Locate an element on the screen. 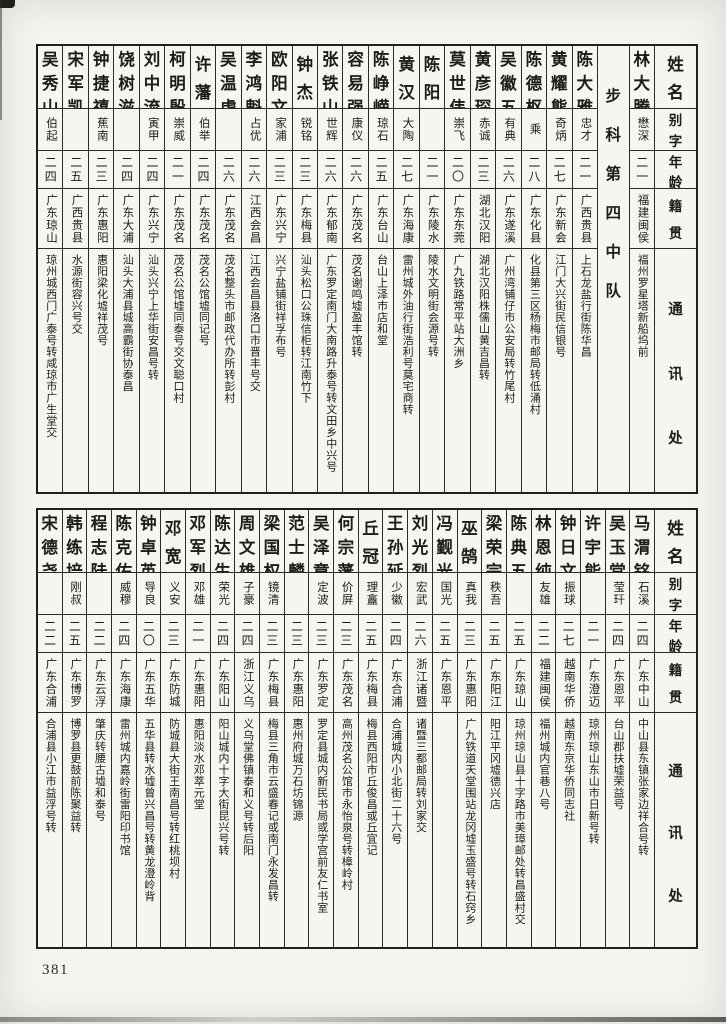 The height and width of the screenshot is (1024, 726). entry-contact: 雷州城外油行街浩利号莫宅商转 is located at coordinates (406, 370).